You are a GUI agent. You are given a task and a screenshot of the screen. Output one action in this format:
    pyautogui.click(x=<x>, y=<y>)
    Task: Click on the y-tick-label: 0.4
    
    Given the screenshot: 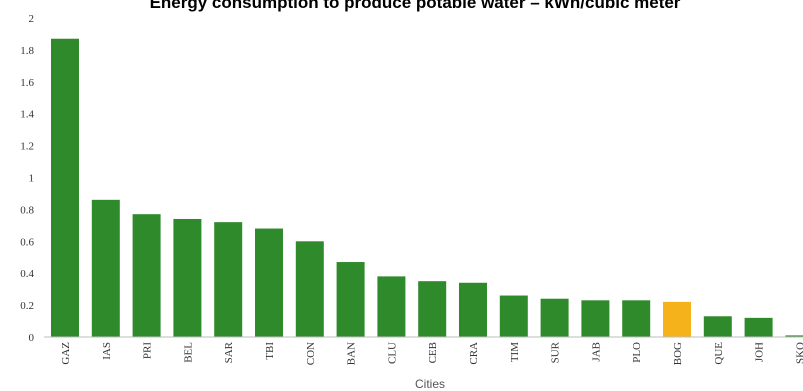 What is the action you would take?
    pyautogui.click(x=27, y=274)
    